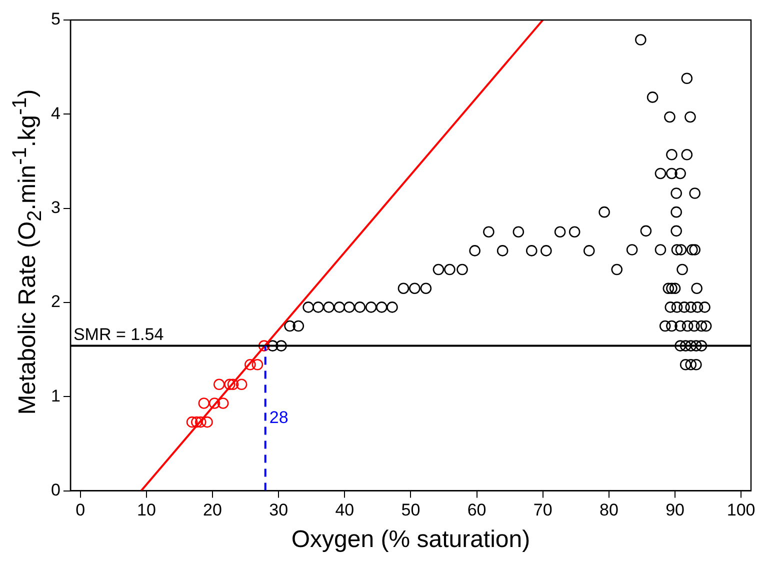 This screenshot has height=563, width=763. What do you see at coordinates (675, 510) in the screenshot?
I see `x-tick-label: 90` at bounding box center [675, 510].